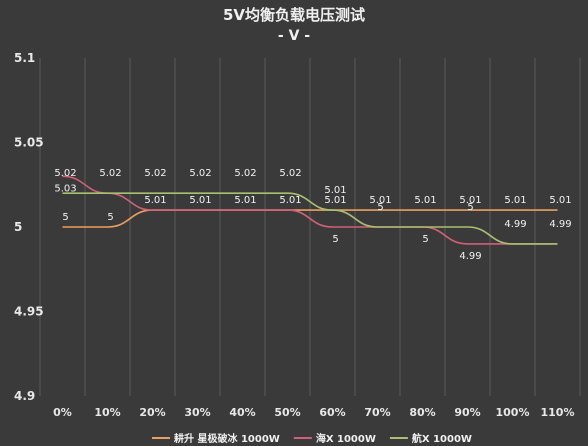 The image size is (588, 446). Describe the element at coordinates (242, 412) in the screenshot. I see `x-tick-label: 40%` at that location.